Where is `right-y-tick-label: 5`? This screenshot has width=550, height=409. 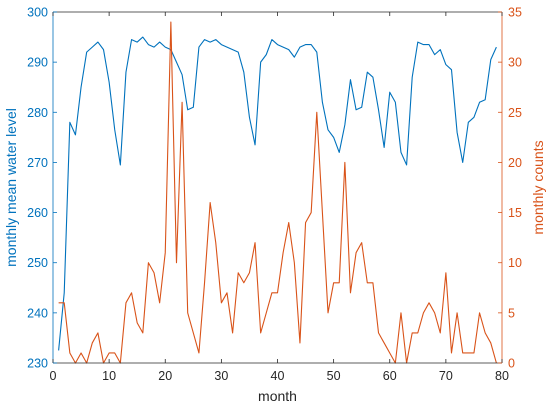
right-y-tick-label: 5 is located at coordinates (511, 313).